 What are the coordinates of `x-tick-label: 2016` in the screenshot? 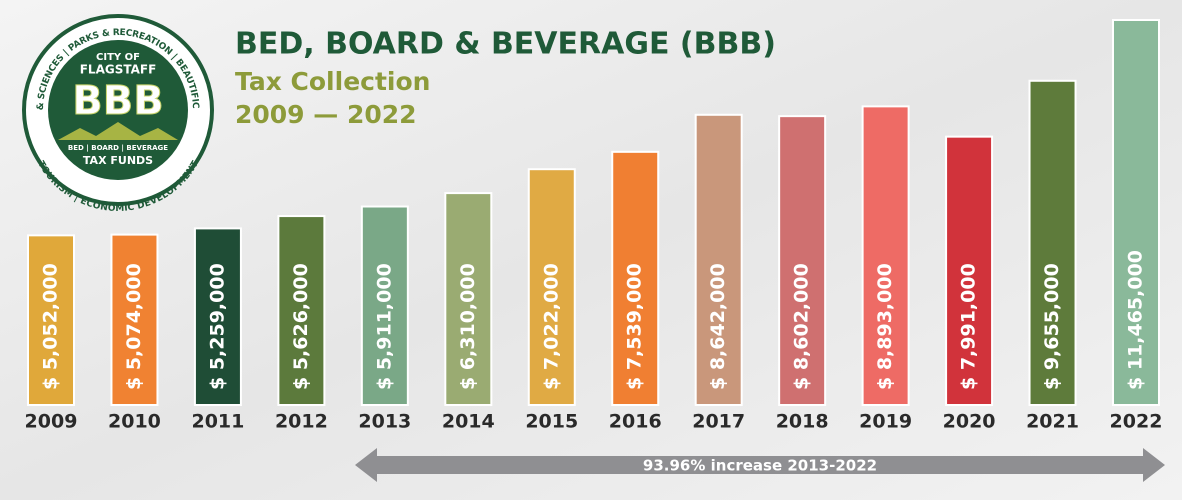 It's located at (635, 422).